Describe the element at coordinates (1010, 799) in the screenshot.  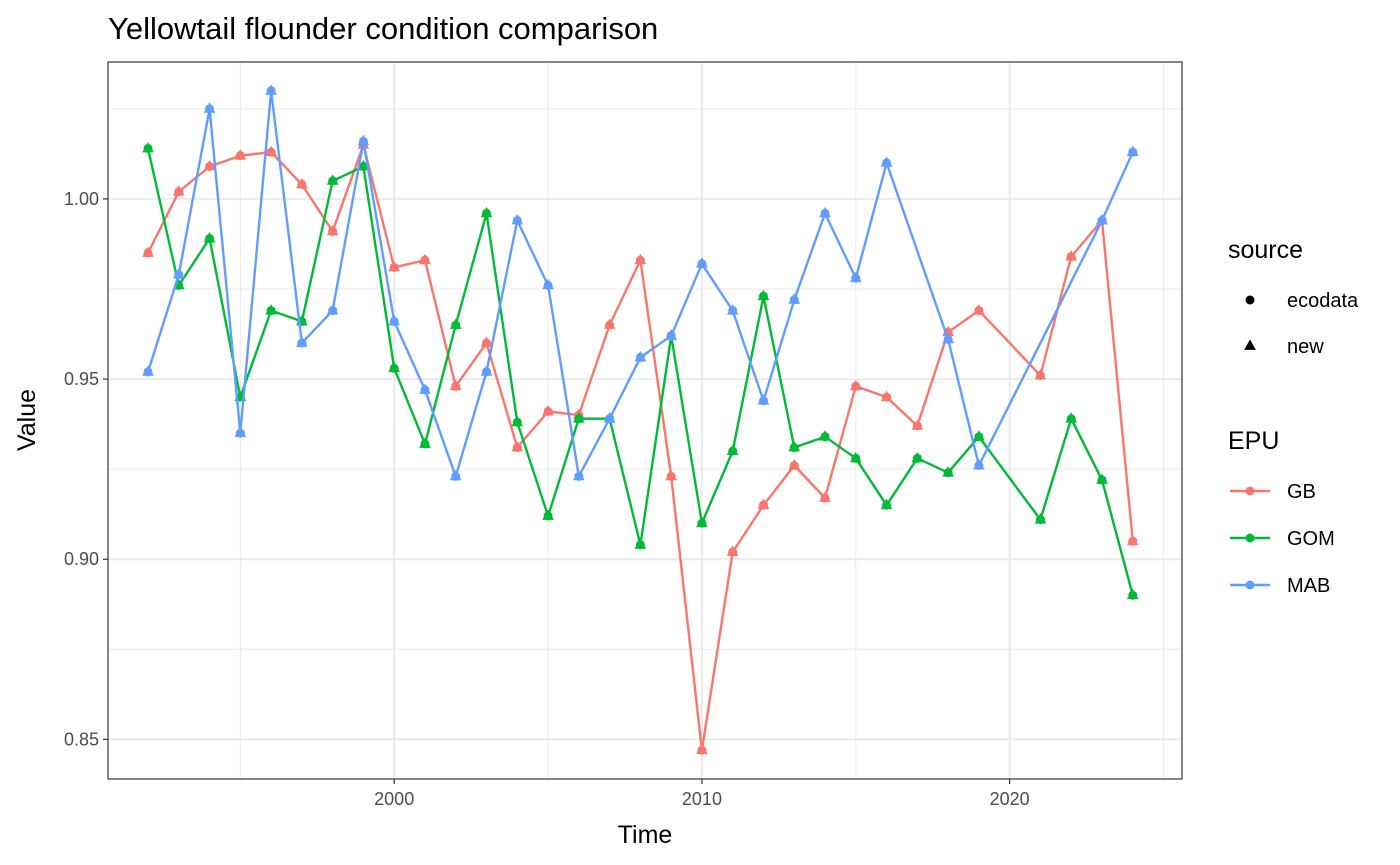
I see `x-tick-label: 2020` at that location.